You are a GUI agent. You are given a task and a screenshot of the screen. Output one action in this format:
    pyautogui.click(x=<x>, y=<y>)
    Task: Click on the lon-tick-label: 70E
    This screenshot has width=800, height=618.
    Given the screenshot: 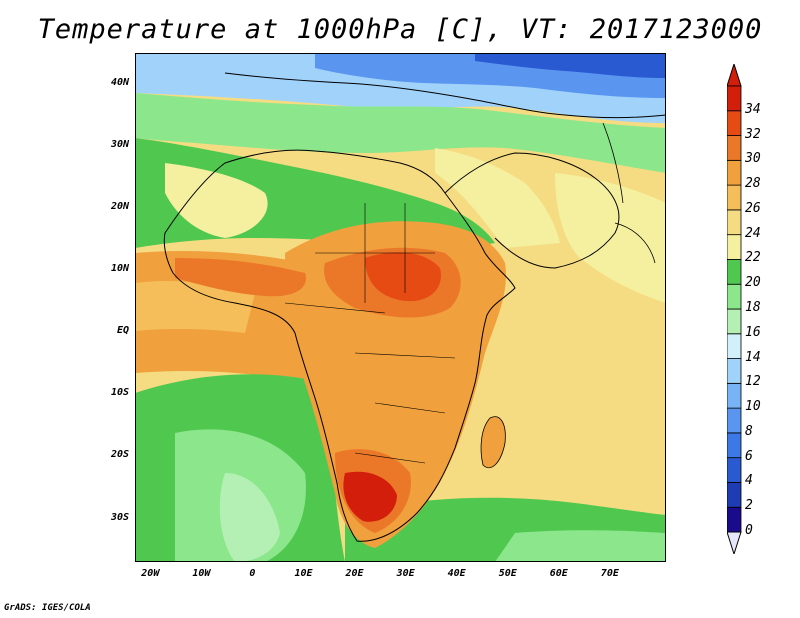 What is the action you would take?
    pyautogui.click(x=609, y=573)
    